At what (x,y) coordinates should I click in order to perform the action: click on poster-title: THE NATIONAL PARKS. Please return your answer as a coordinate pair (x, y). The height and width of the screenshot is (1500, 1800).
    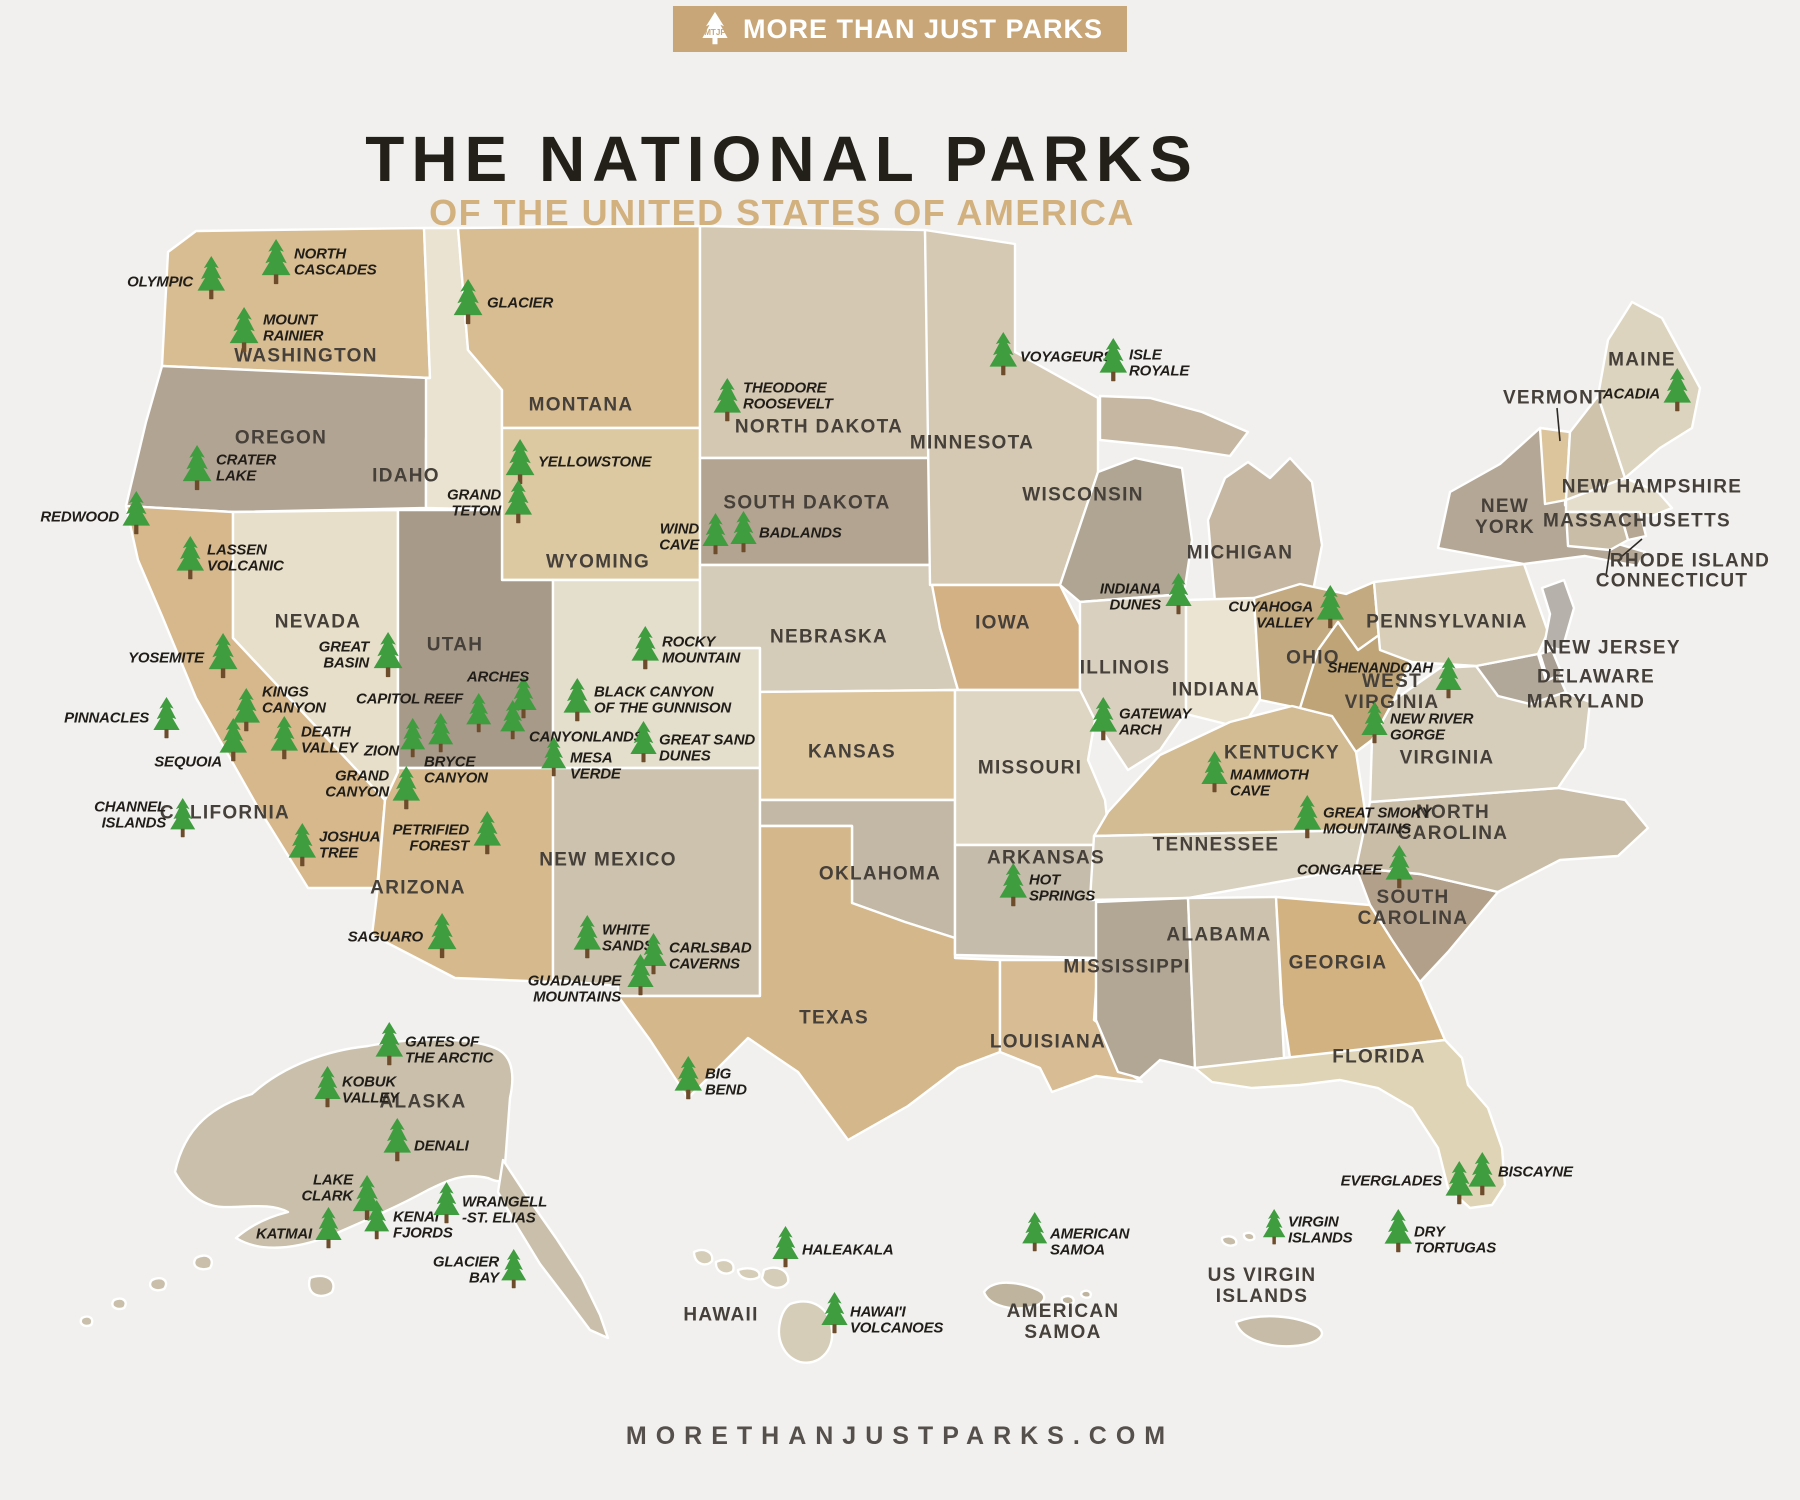
    Looking at the image, I should click on (782, 159).